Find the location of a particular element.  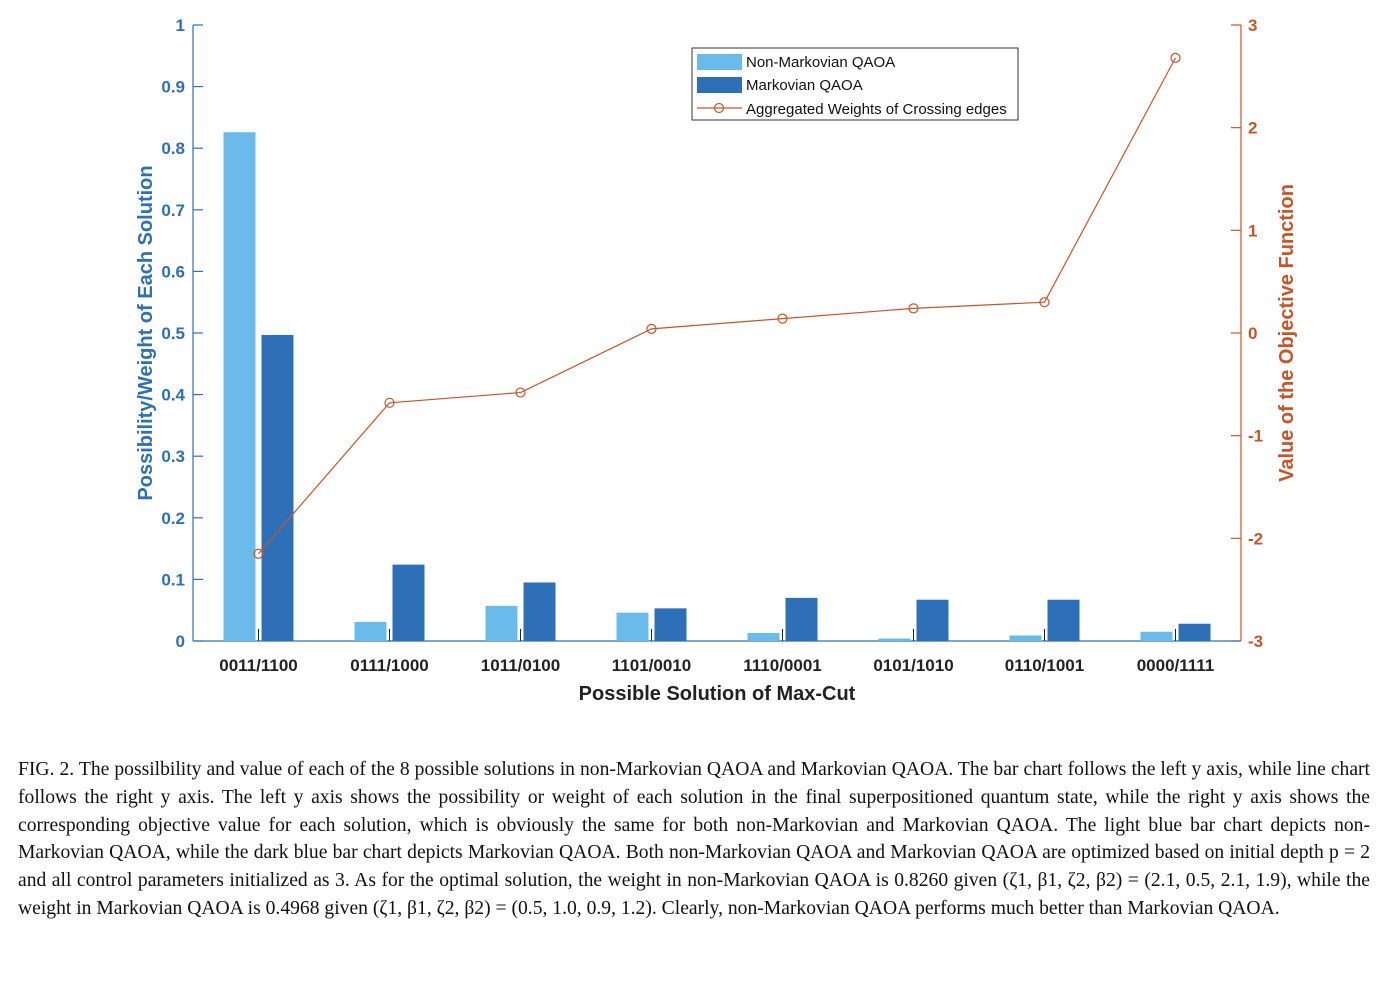

right-y-axis: -3 -2 -1 0 1 2 3 is located at coordinates (1247, 333).